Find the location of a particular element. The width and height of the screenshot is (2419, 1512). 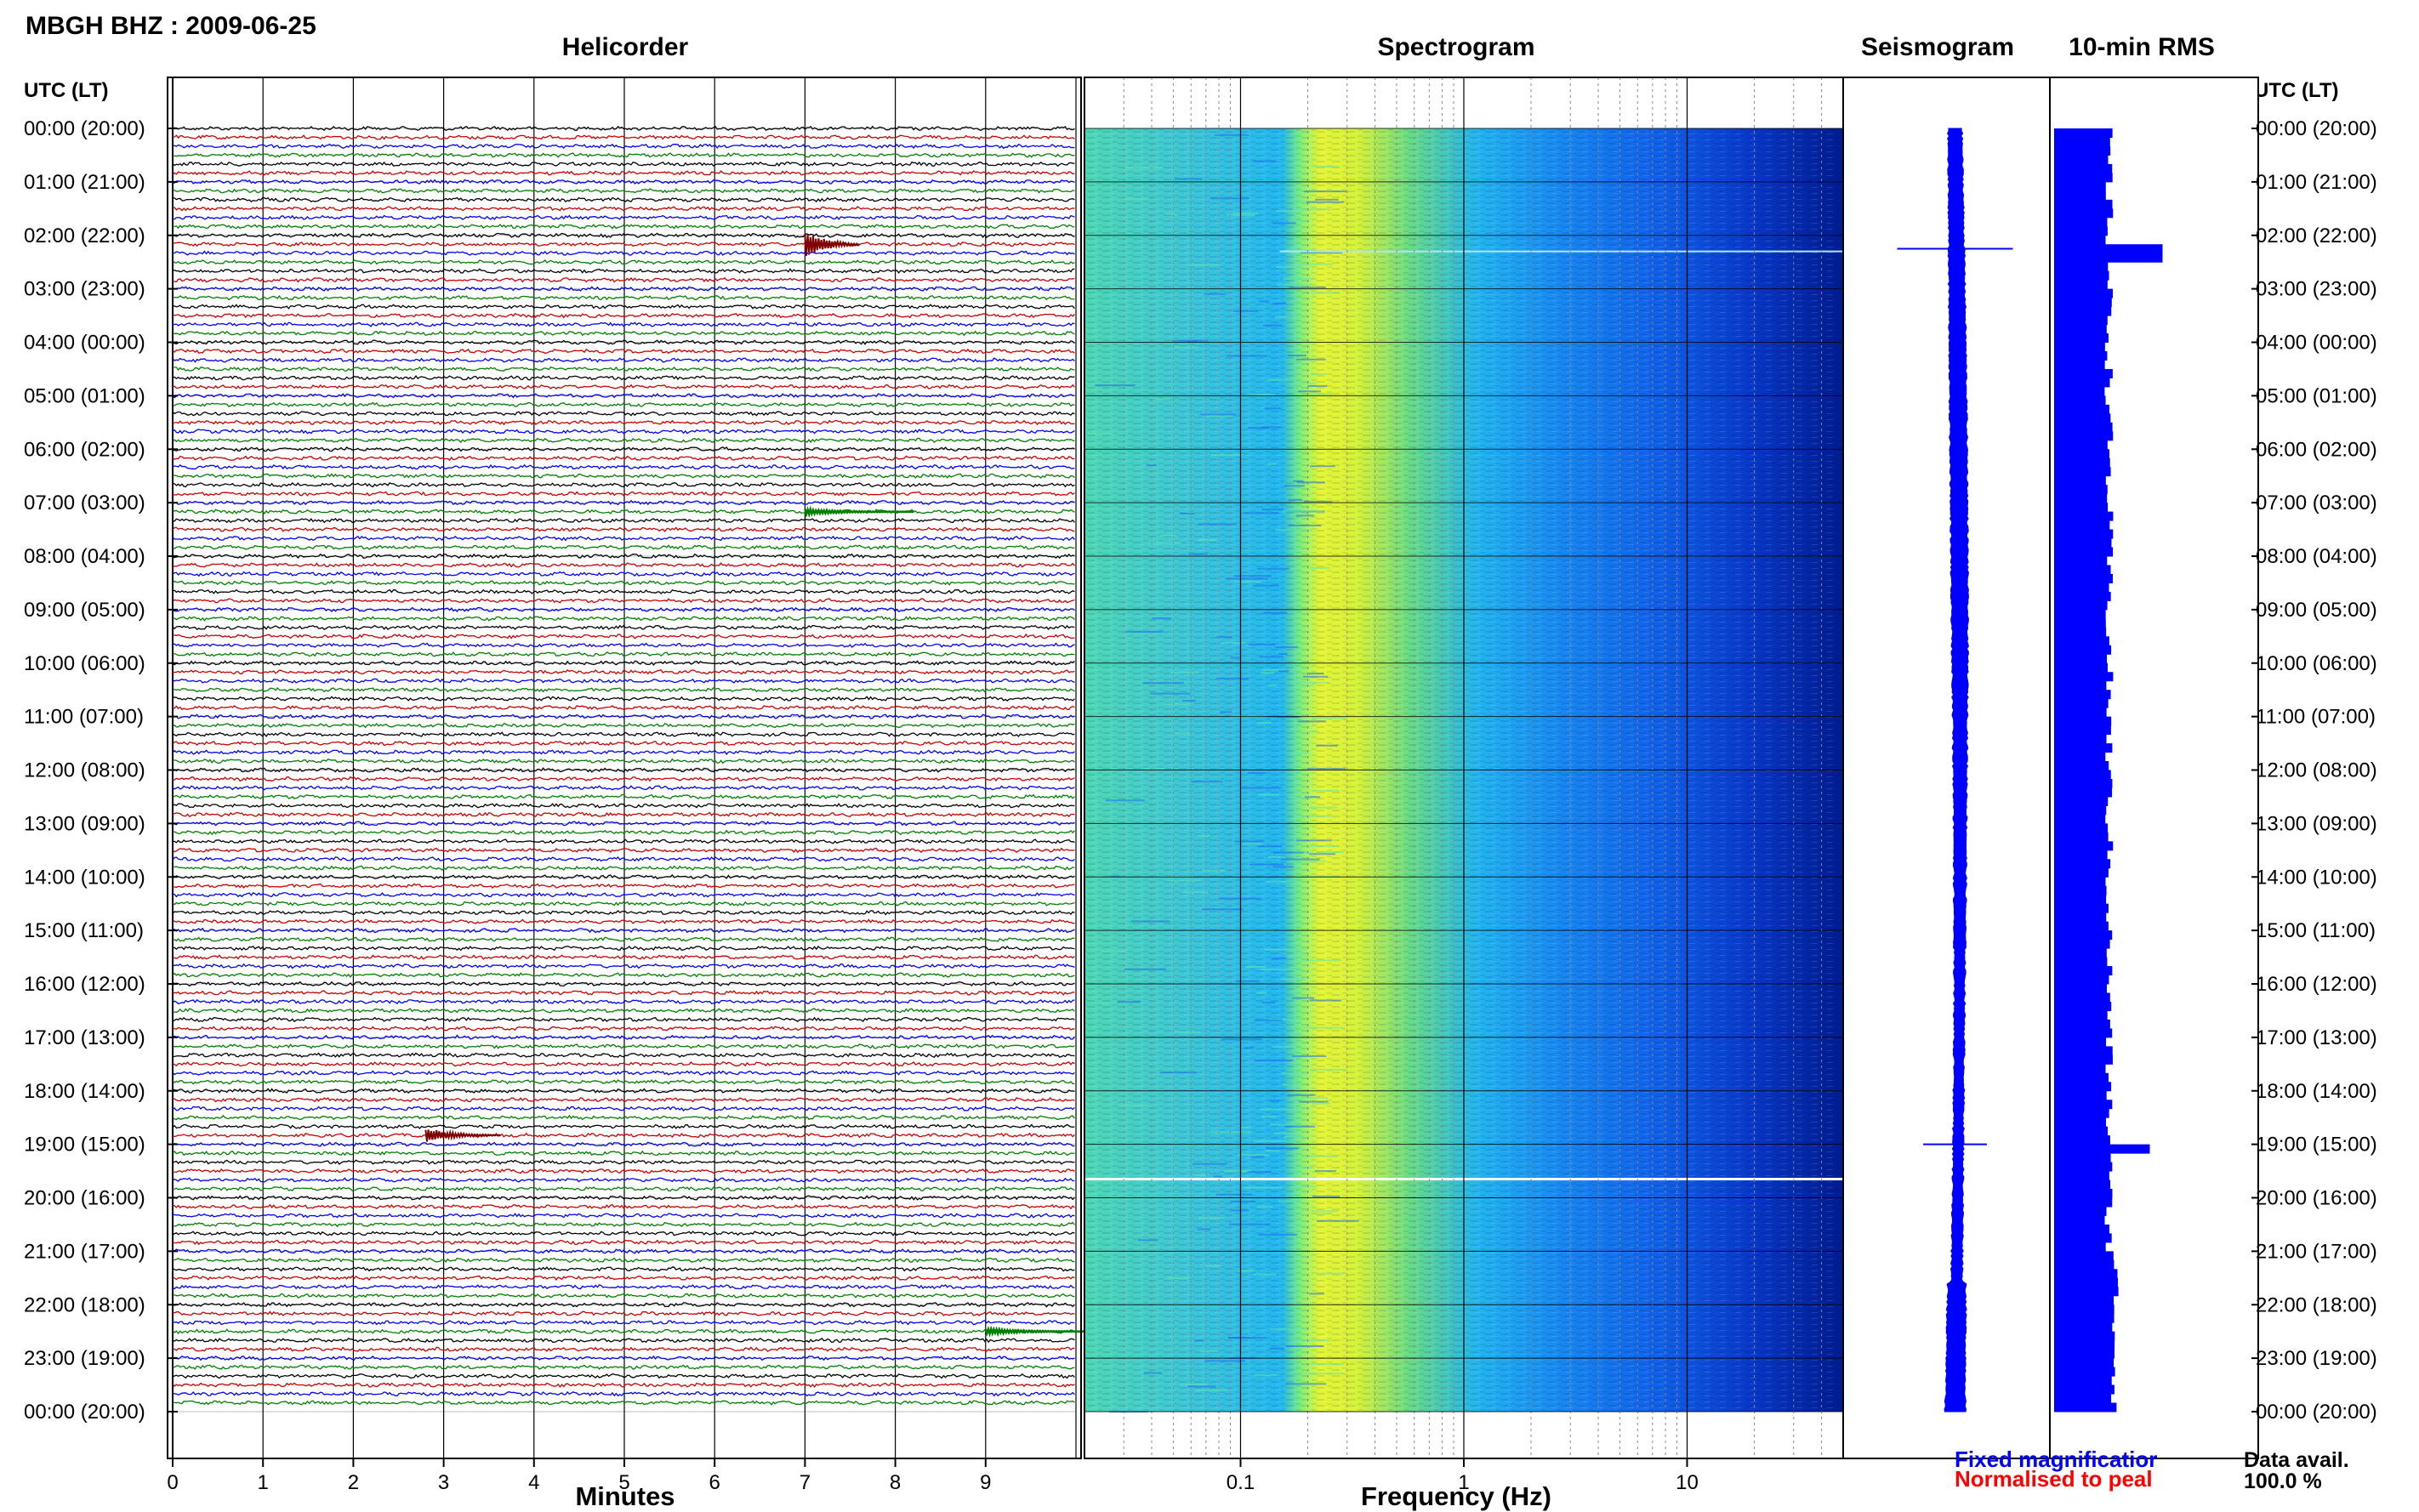

time-label-left: 01:00 (21:00) is located at coordinates (84, 182).